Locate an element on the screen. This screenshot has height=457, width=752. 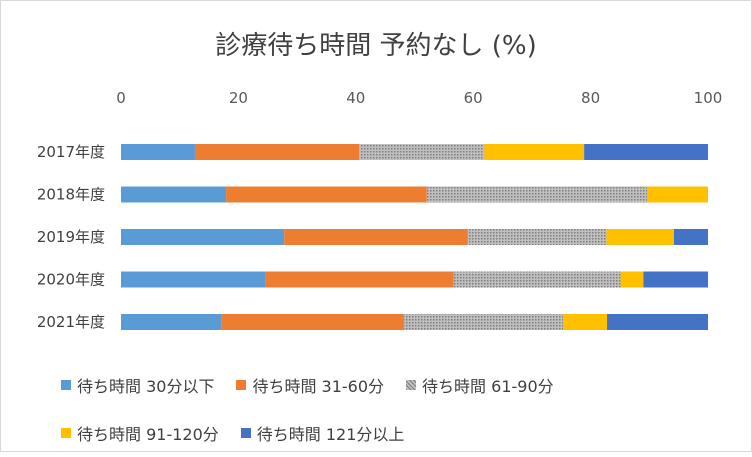
legend-label: 待ち時間 91-120分 is located at coordinates (148, 434).